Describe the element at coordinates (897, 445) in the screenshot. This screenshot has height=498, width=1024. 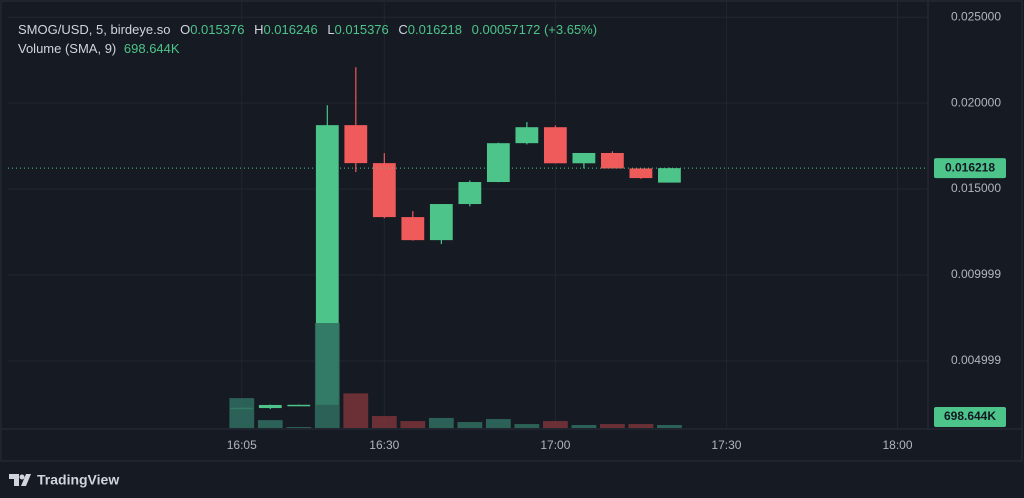
I see `x-tick-label: 18:00` at that location.